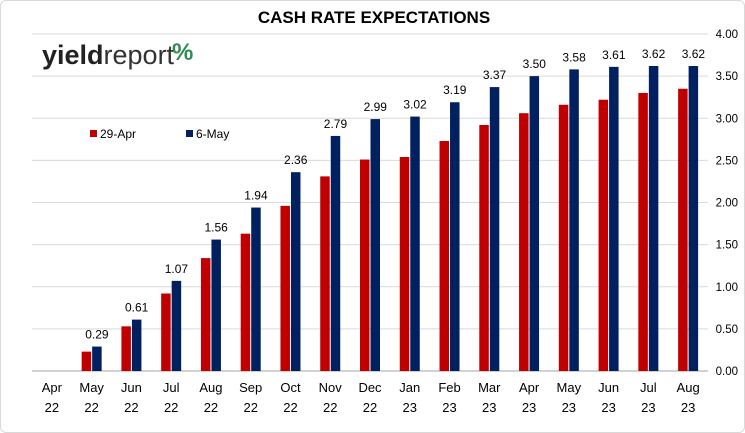 The image size is (745, 433). I want to click on x-tick-label-month: Jan, so click(409, 387).